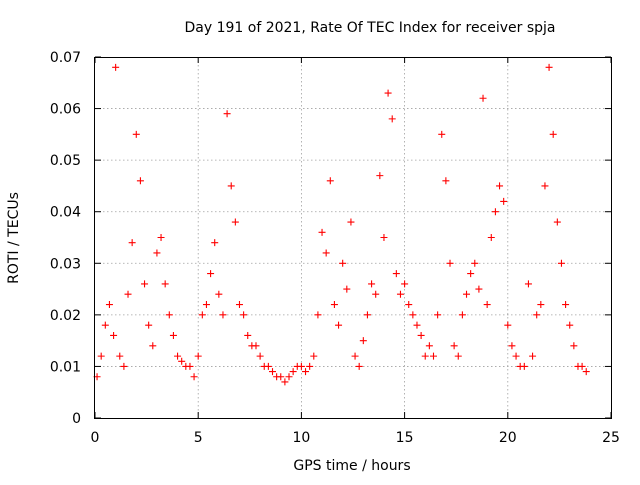 The width and height of the screenshot is (640, 485). Describe the element at coordinates (351, 466) in the screenshot. I see `x-axis-label: GPS time / hours` at that location.